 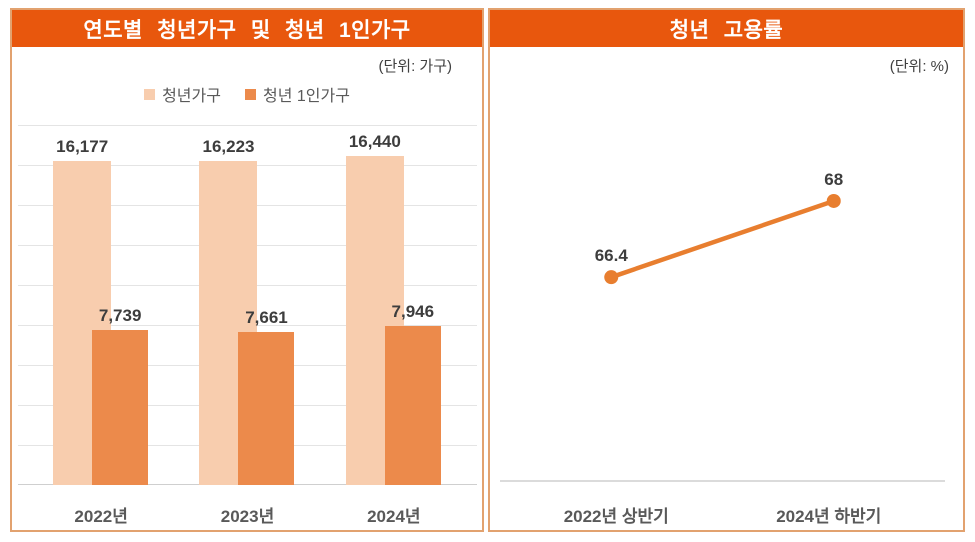 I want to click on x-label-2024-h2: 2024년 하반기, so click(x=829, y=516).